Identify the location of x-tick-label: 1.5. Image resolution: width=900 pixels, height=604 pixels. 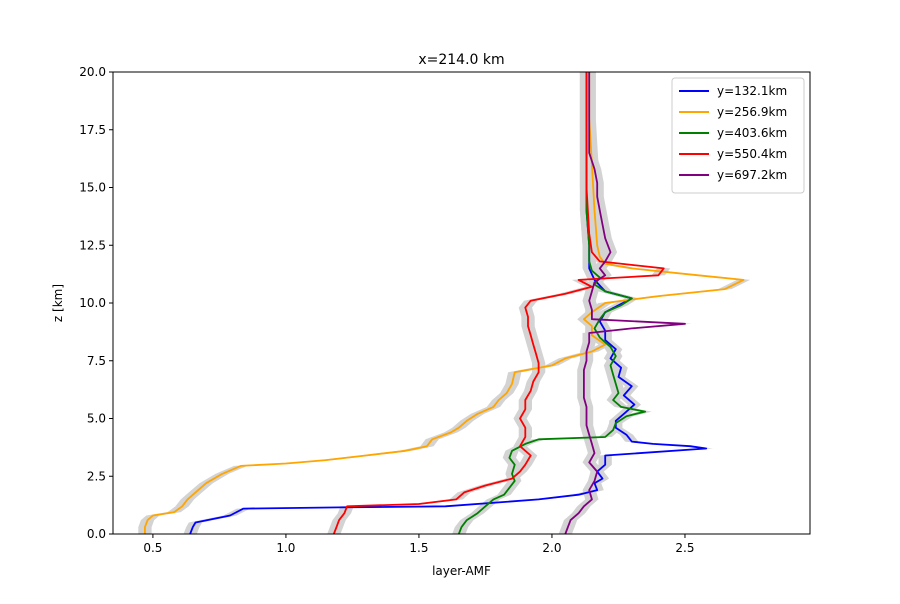
(418, 548).